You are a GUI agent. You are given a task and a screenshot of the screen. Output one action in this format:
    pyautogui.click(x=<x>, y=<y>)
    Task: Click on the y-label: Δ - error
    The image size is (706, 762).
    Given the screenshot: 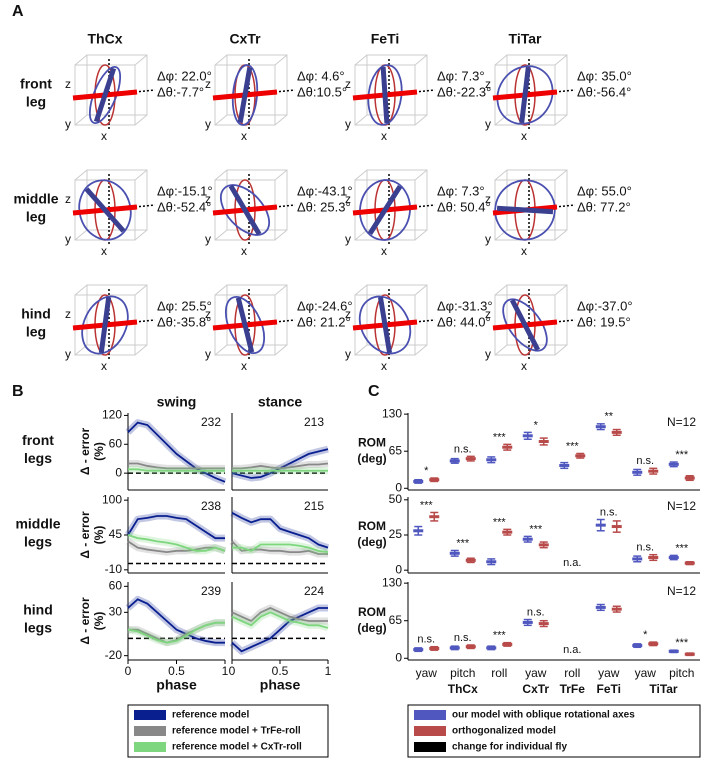 What is the action you would take?
    pyautogui.click(x=85, y=621)
    